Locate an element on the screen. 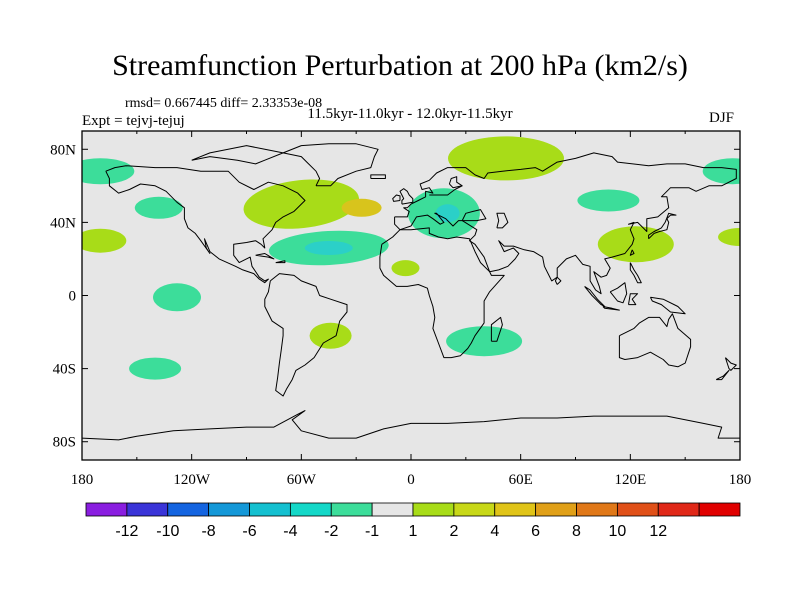 The width and height of the screenshot is (800, 600). anomaly-atlantic-neg-core is located at coordinates (328, 248).